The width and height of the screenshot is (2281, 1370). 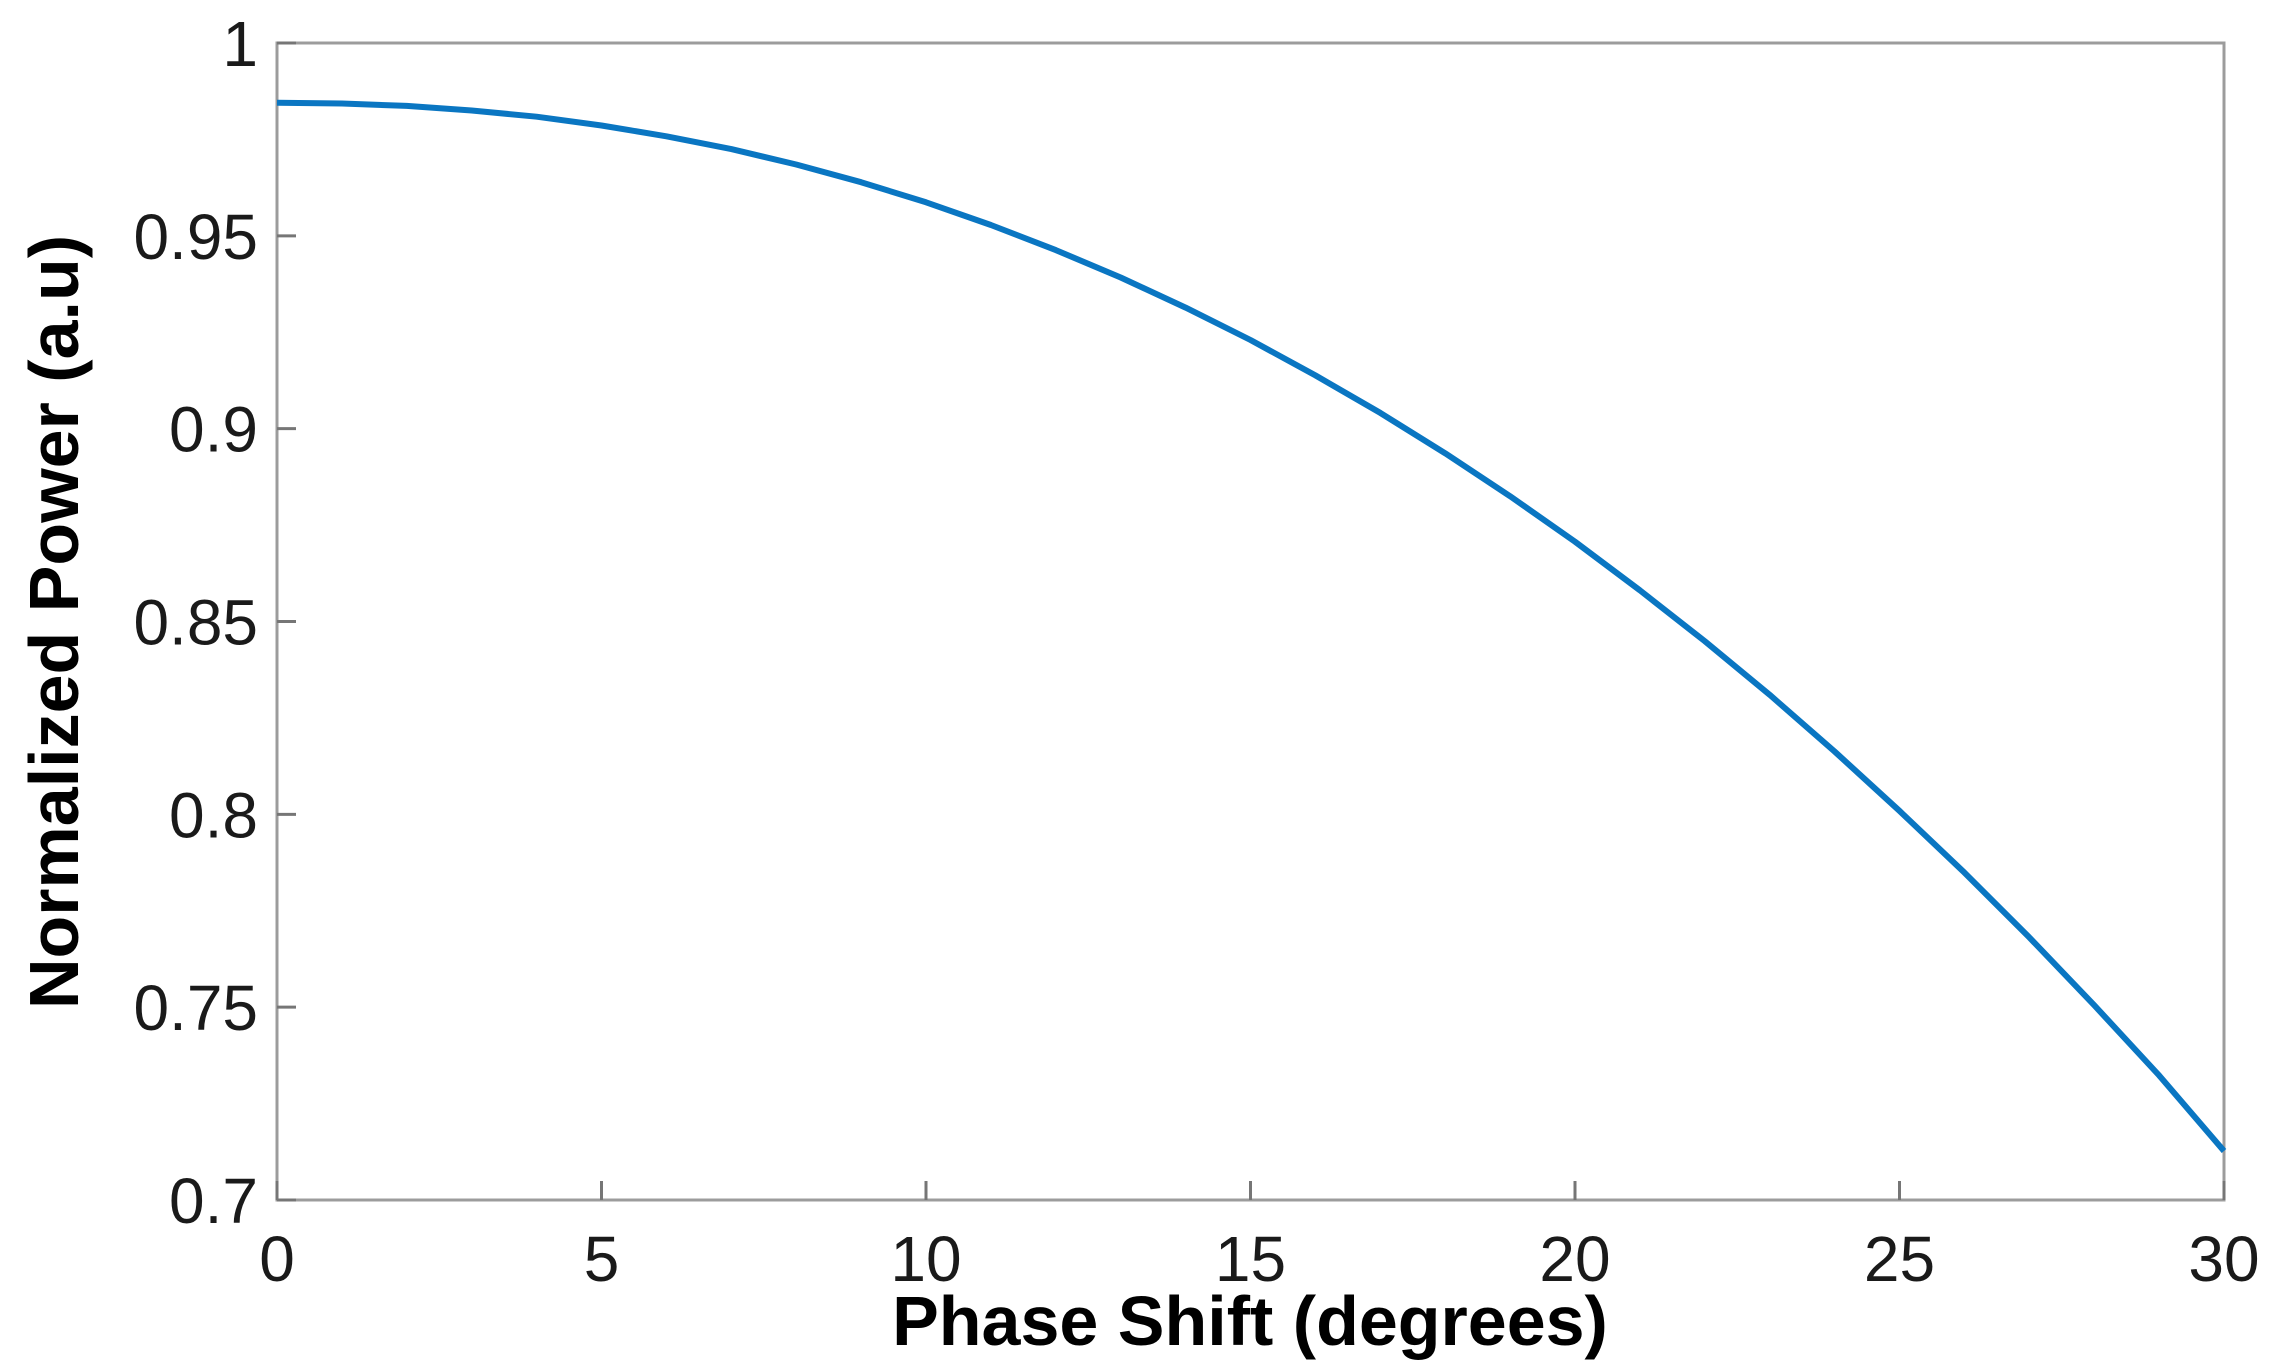 What do you see at coordinates (1574, 1259) in the screenshot?
I see `x-tick-label: 20` at bounding box center [1574, 1259].